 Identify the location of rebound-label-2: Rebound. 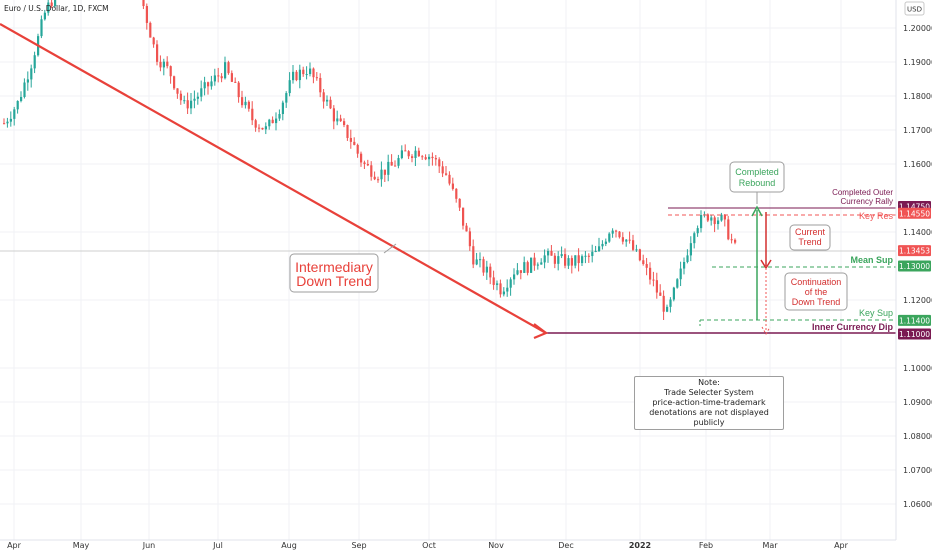
(757, 183).